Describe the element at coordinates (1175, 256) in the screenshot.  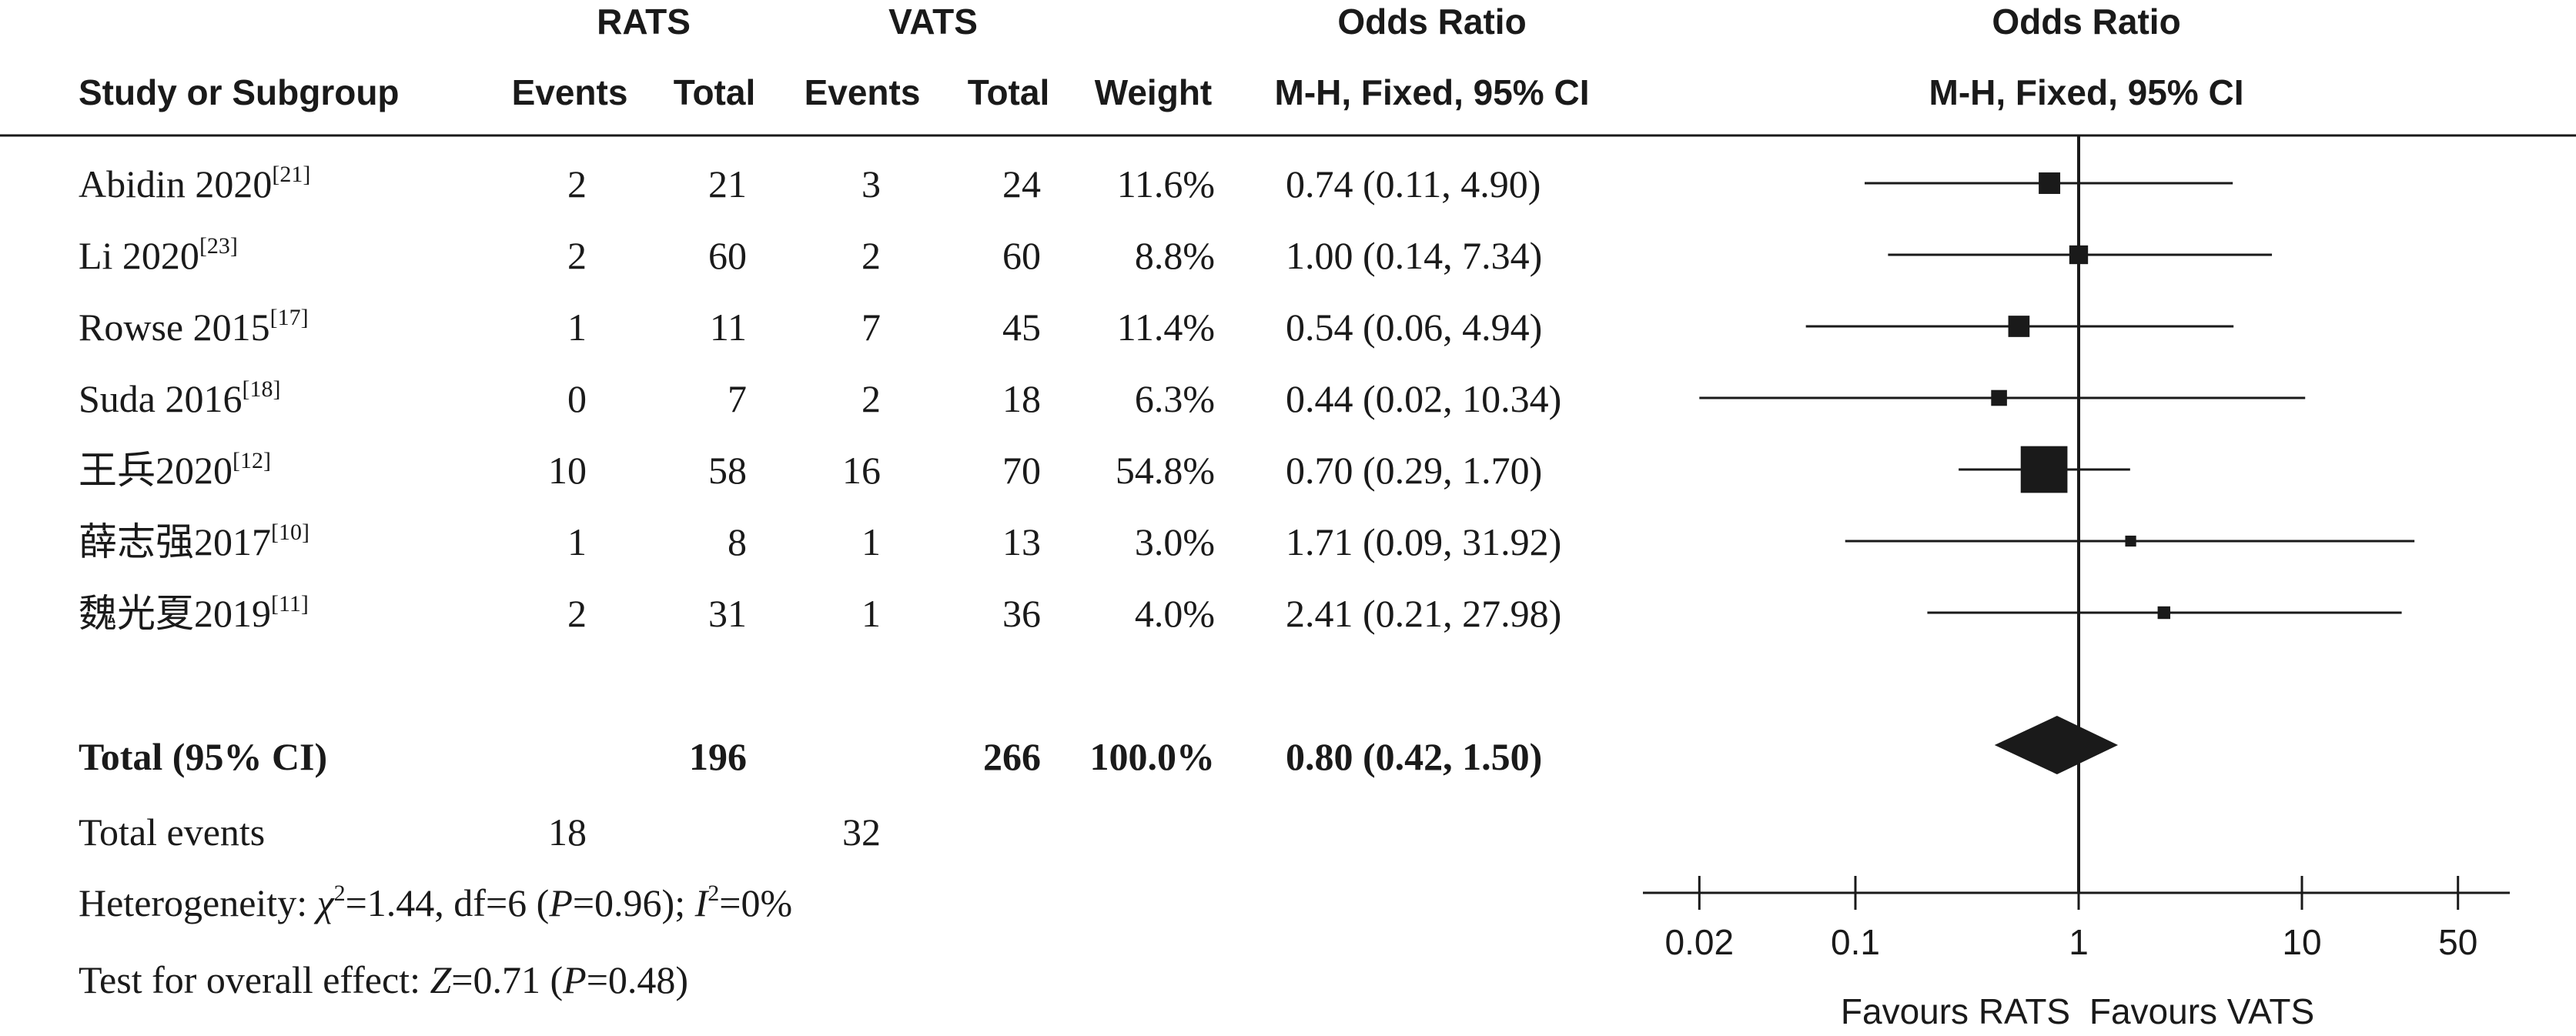
I see `weight-cell: 8.8%` at that location.